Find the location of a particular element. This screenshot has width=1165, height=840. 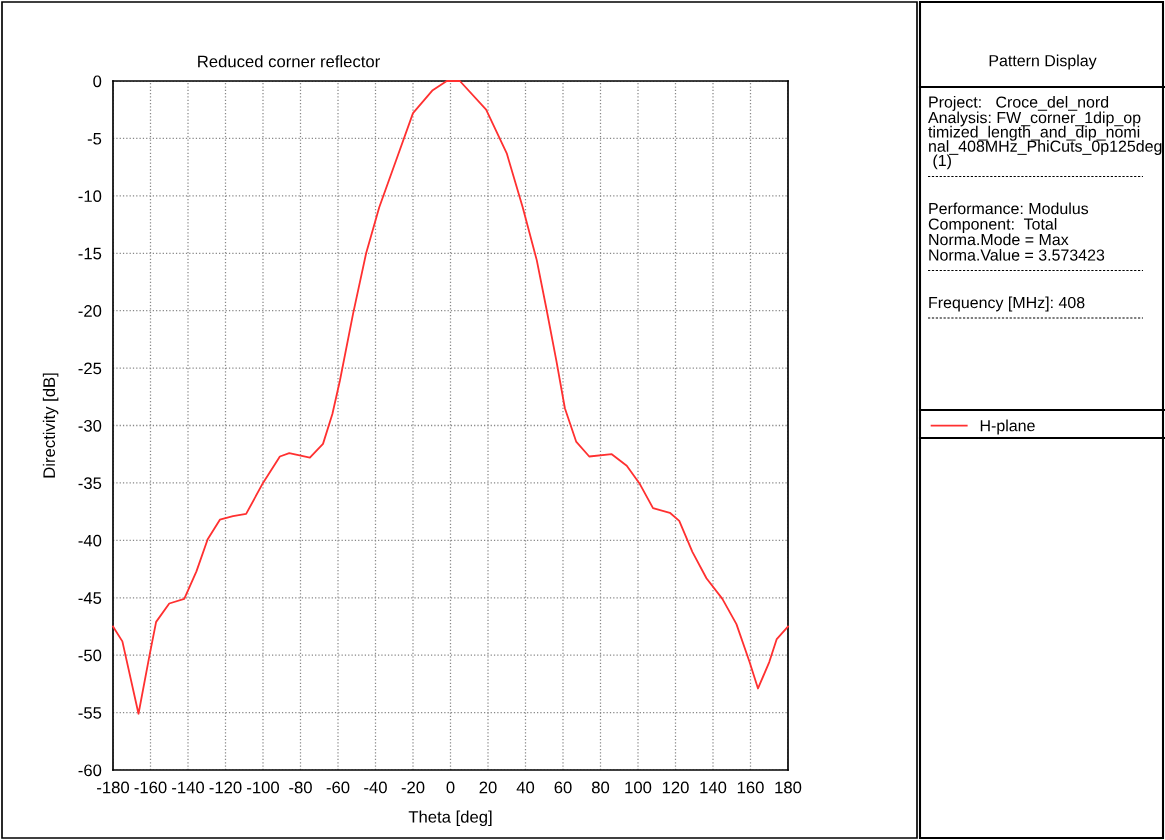

text: Performance: Modulus is located at coordinates (1009, 208).